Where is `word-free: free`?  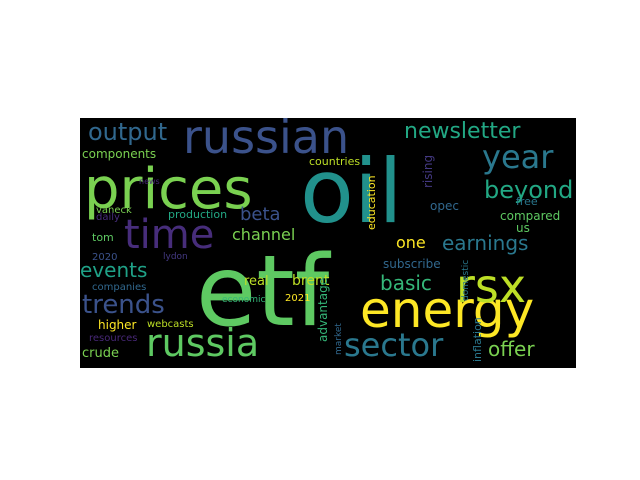
word-free: free is located at coordinates (527, 201).